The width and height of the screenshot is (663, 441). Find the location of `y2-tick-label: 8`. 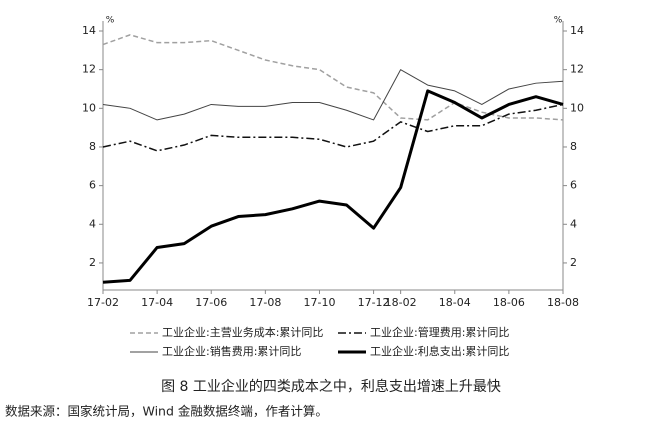

y2-tick-label: 8 is located at coordinates (573, 146).